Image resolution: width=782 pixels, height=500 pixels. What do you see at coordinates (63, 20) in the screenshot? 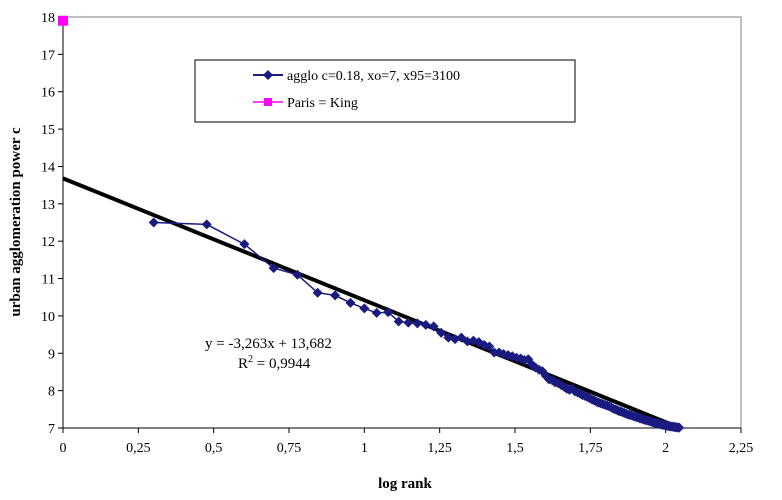
I see `data-point-paris` at bounding box center [63, 20].